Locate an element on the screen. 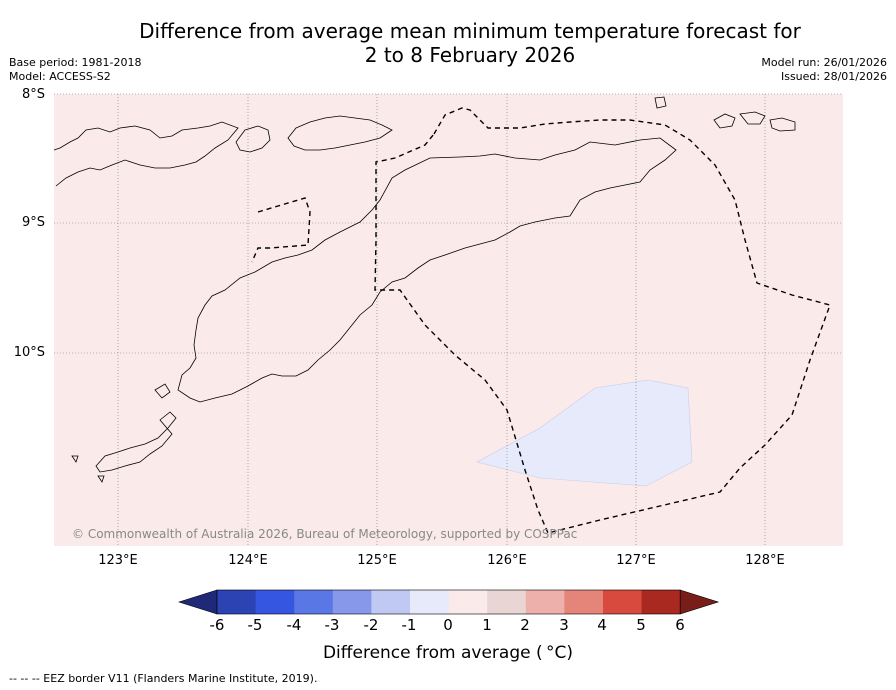 This screenshot has width=896, height=690. alor-coastline is located at coordinates (340, 133).